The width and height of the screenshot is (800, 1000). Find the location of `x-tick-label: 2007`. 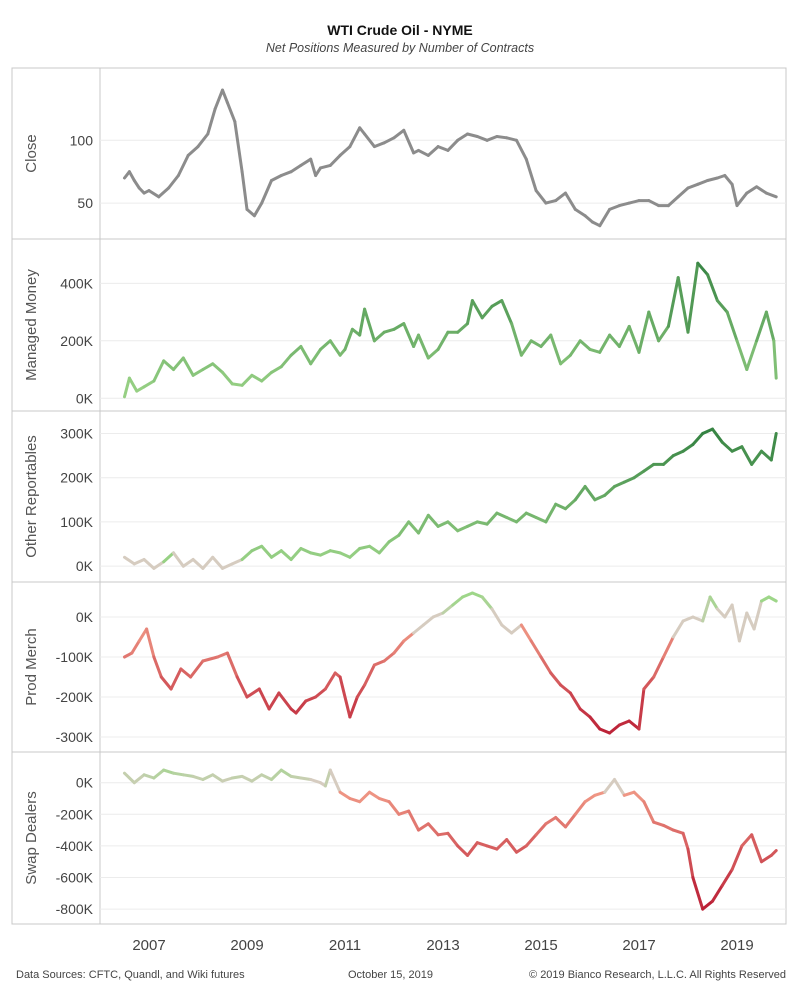

x-tick-label: 2007 is located at coordinates (148, 945).